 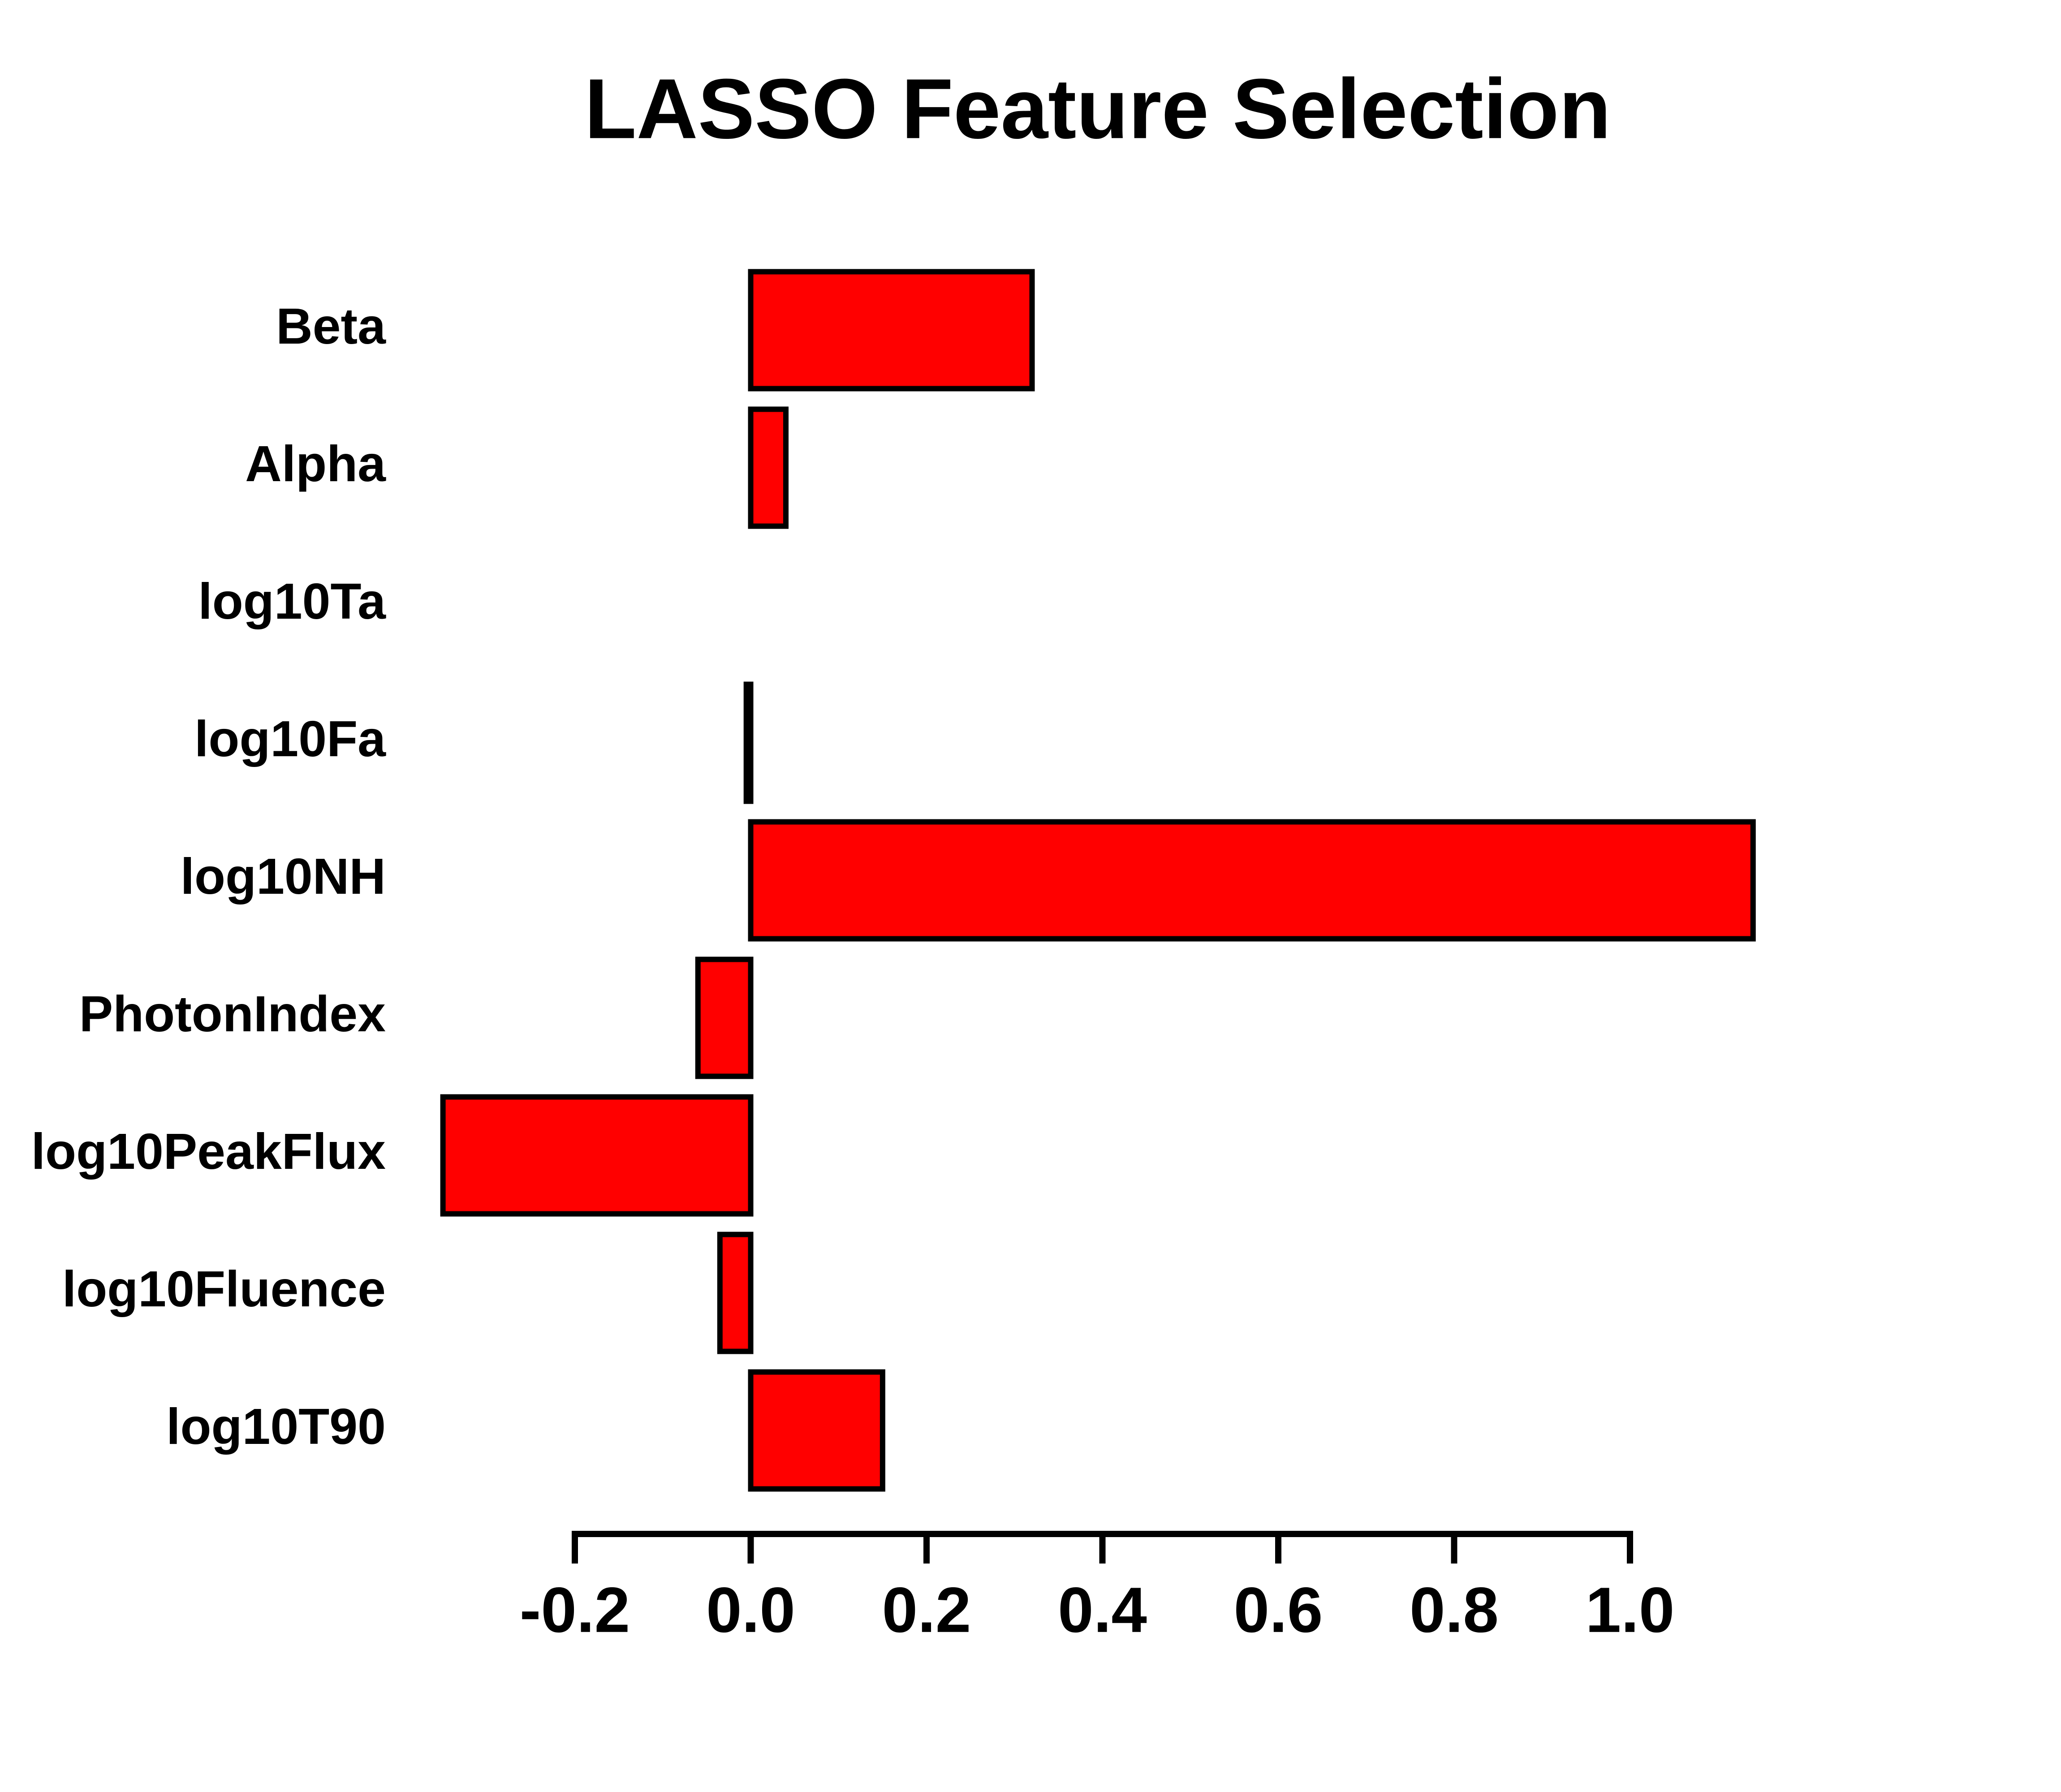 What do you see at coordinates (232, 1014) in the screenshot?
I see `y-tick-label: PhotonIndex` at bounding box center [232, 1014].